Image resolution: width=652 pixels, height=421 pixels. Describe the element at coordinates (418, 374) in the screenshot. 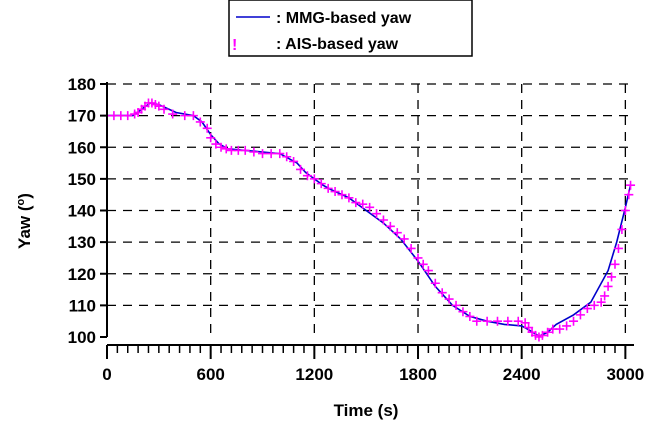

I see `x-tick-label: 1800` at that location.